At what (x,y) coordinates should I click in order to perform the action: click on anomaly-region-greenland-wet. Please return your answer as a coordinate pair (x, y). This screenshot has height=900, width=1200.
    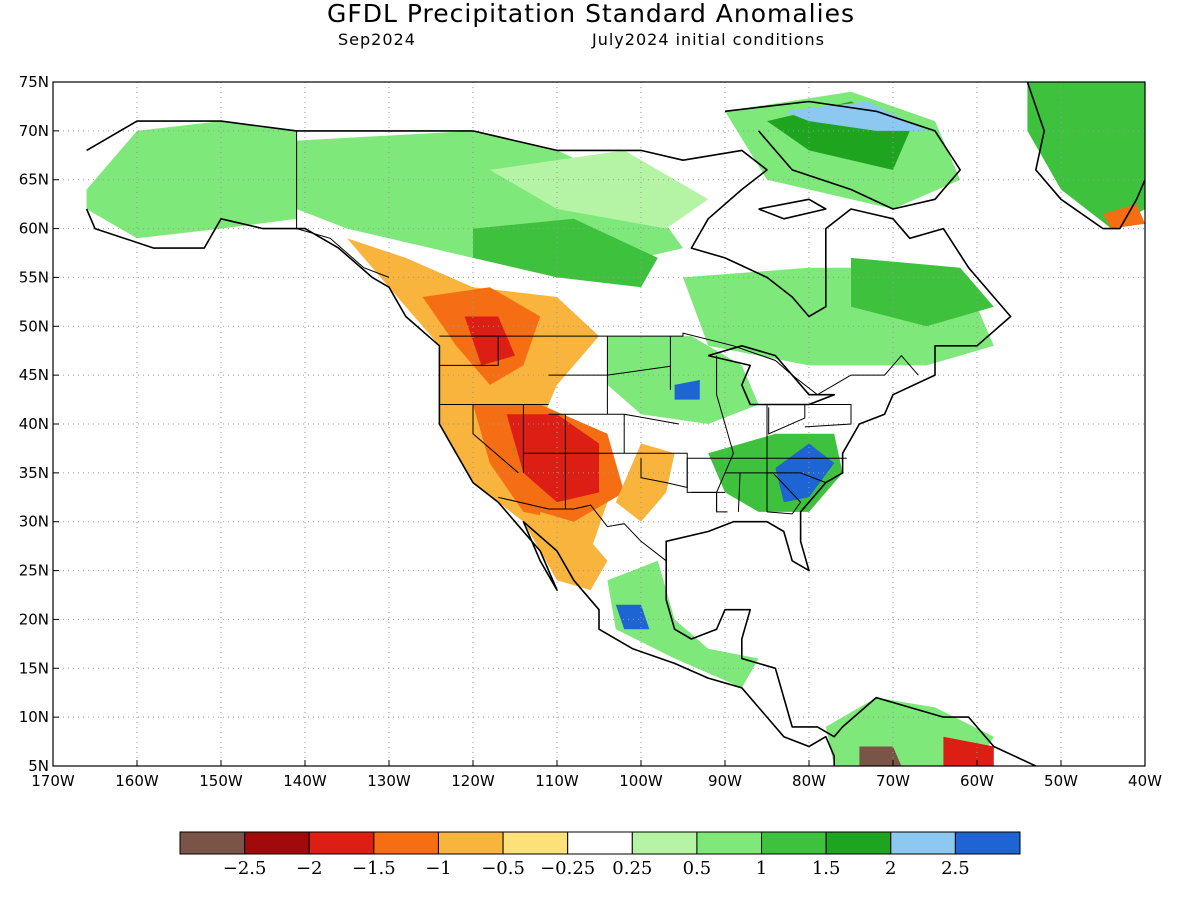
    Looking at the image, I should click on (1086, 155).